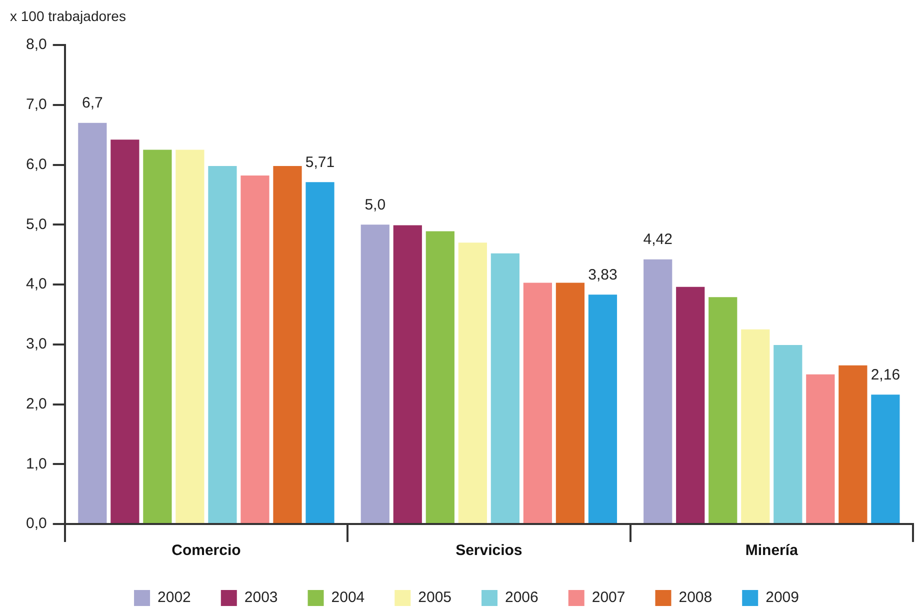  What do you see at coordinates (36, 224) in the screenshot?
I see `y-tick-label: 5,0` at bounding box center [36, 224].